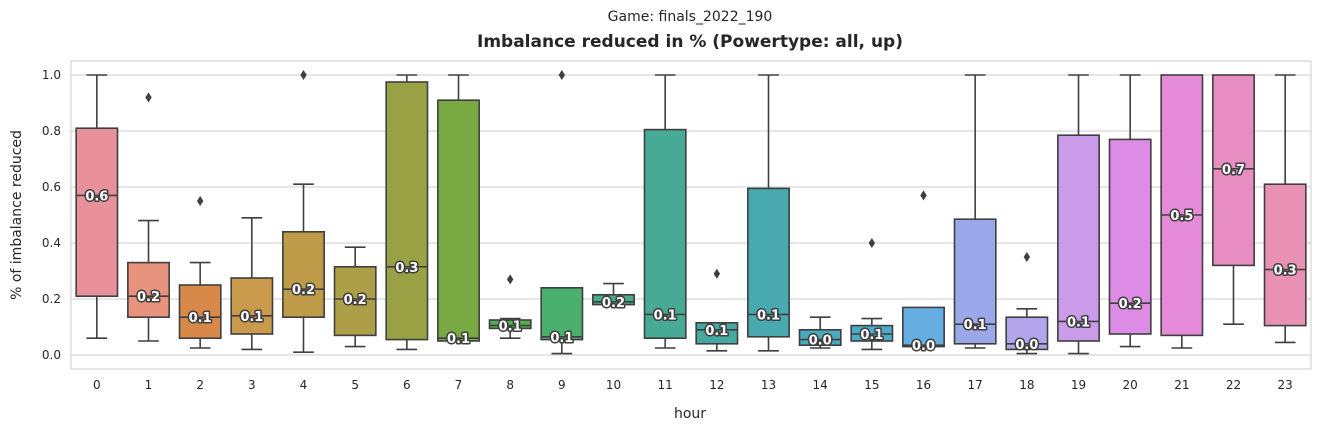 Image resolution: width=1320 pixels, height=431 pixels. I want to click on box-hour-18: 0.0, so click(1027, 303).